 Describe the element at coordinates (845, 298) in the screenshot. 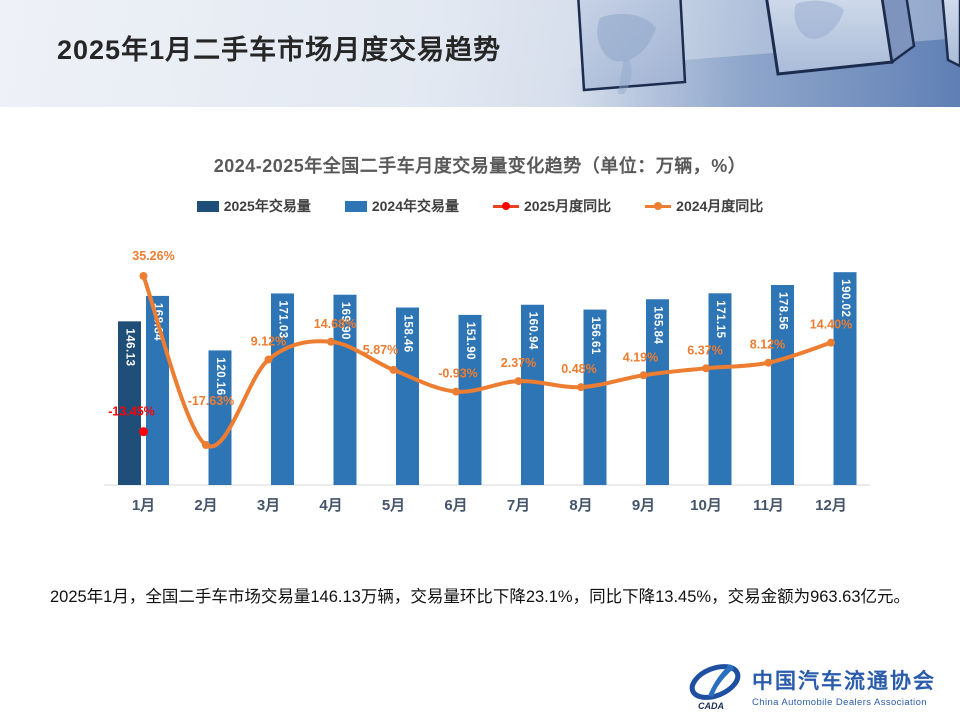

I see `bar-value-label: 190.02` at that location.